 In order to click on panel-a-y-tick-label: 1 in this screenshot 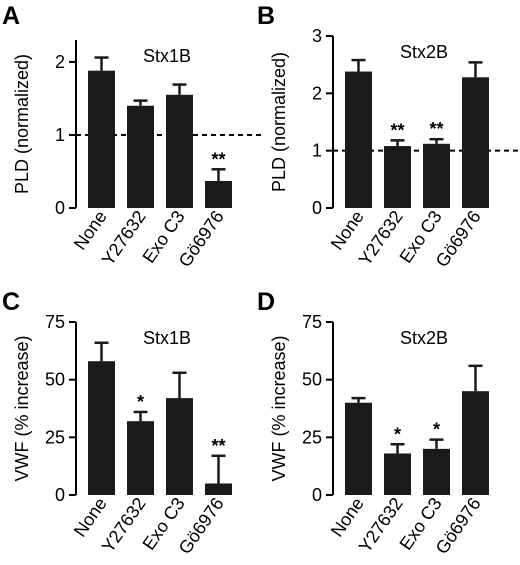, I will do `click(60, 135)`.